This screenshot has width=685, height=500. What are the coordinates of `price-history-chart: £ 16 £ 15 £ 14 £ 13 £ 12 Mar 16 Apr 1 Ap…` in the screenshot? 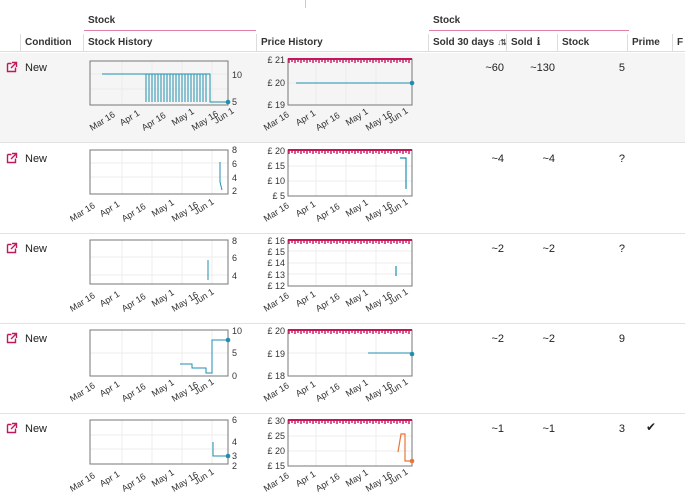 It's located at (337, 275).